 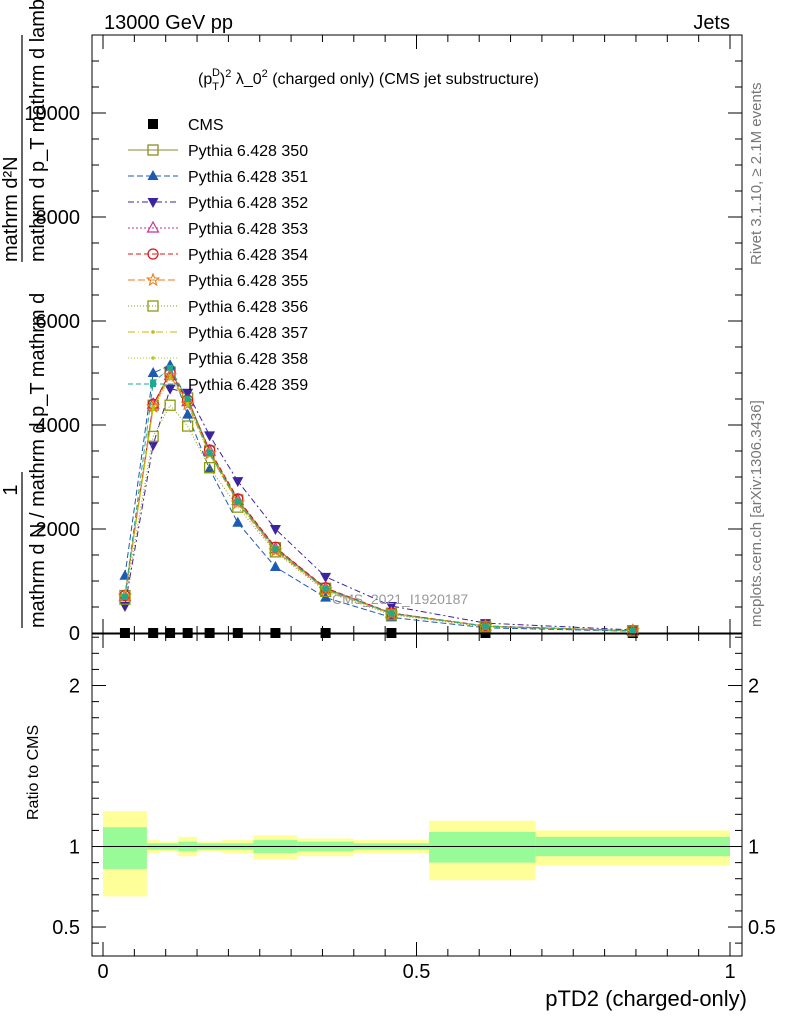 I want to click on main-ytick-label: 2000, so click(x=58, y=530).